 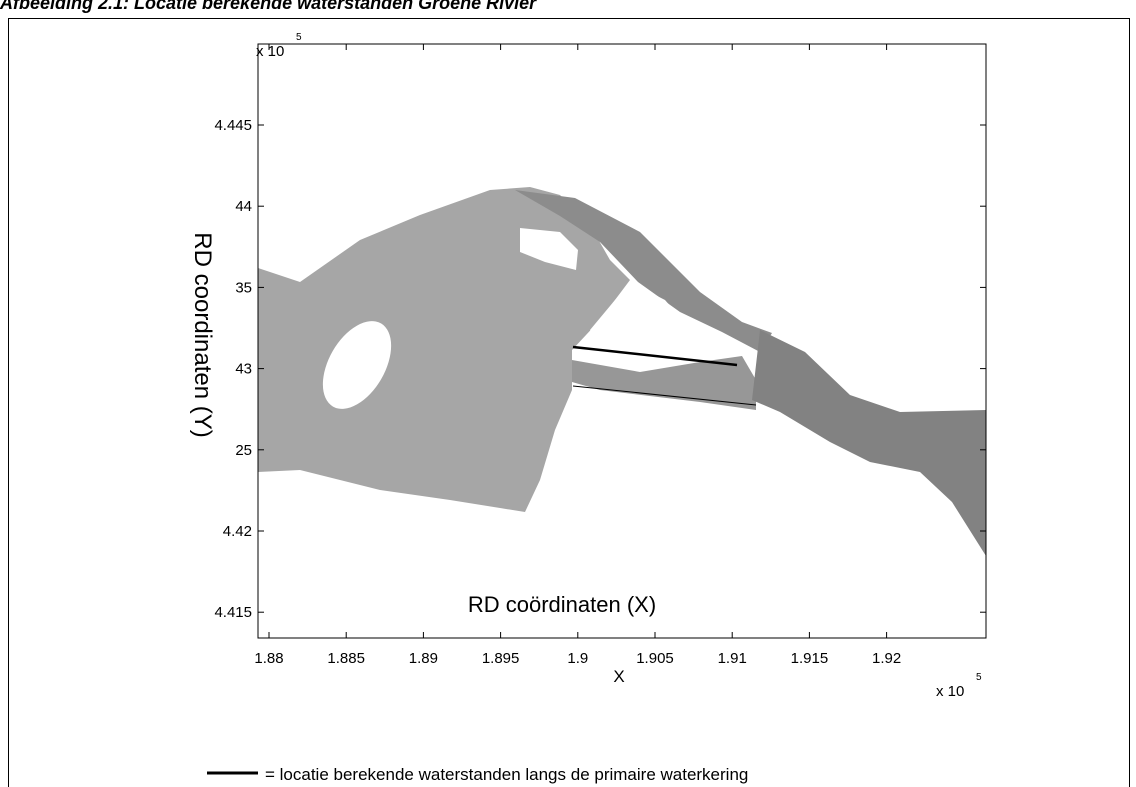 I want to click on x-tick-label: 1.92, so click(x=886, y=658).